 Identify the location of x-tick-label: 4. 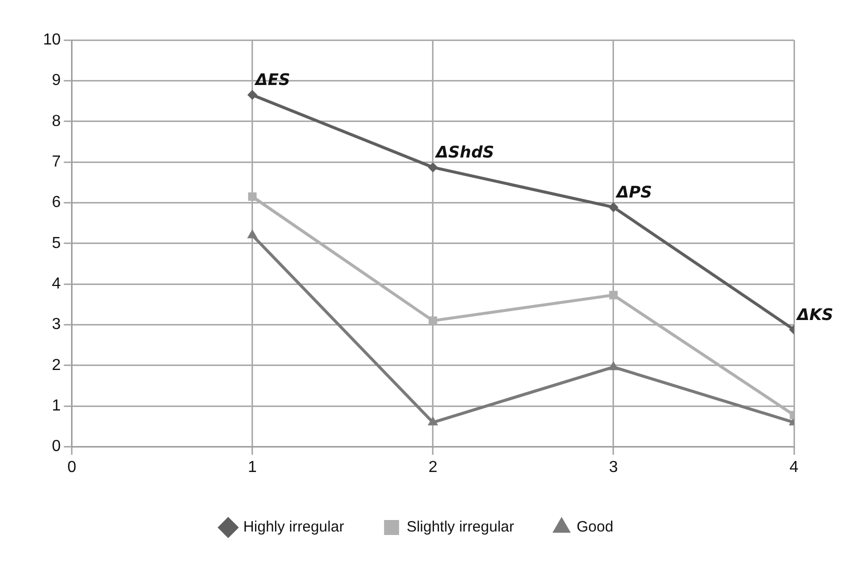
(794, 467).